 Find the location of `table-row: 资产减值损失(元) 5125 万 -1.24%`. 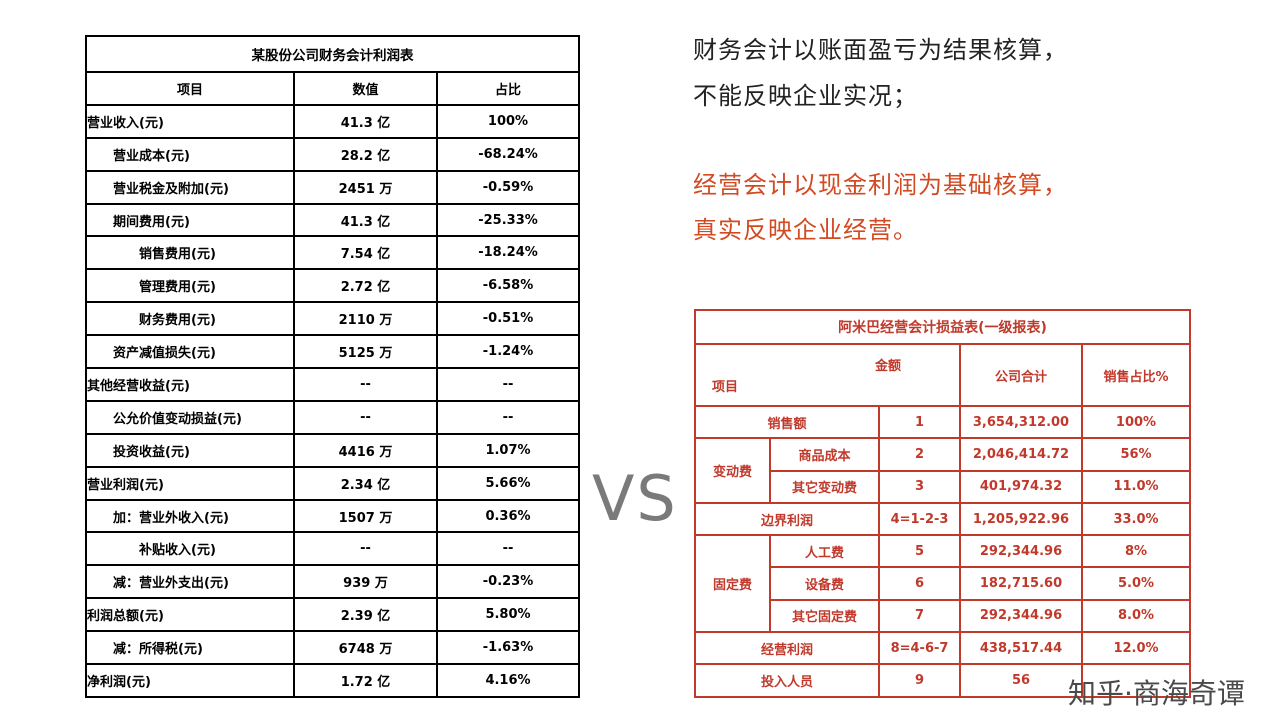

table-row: 资产减值损失(元) 5125 万 -1.24% is located at coordinates (332, 352).